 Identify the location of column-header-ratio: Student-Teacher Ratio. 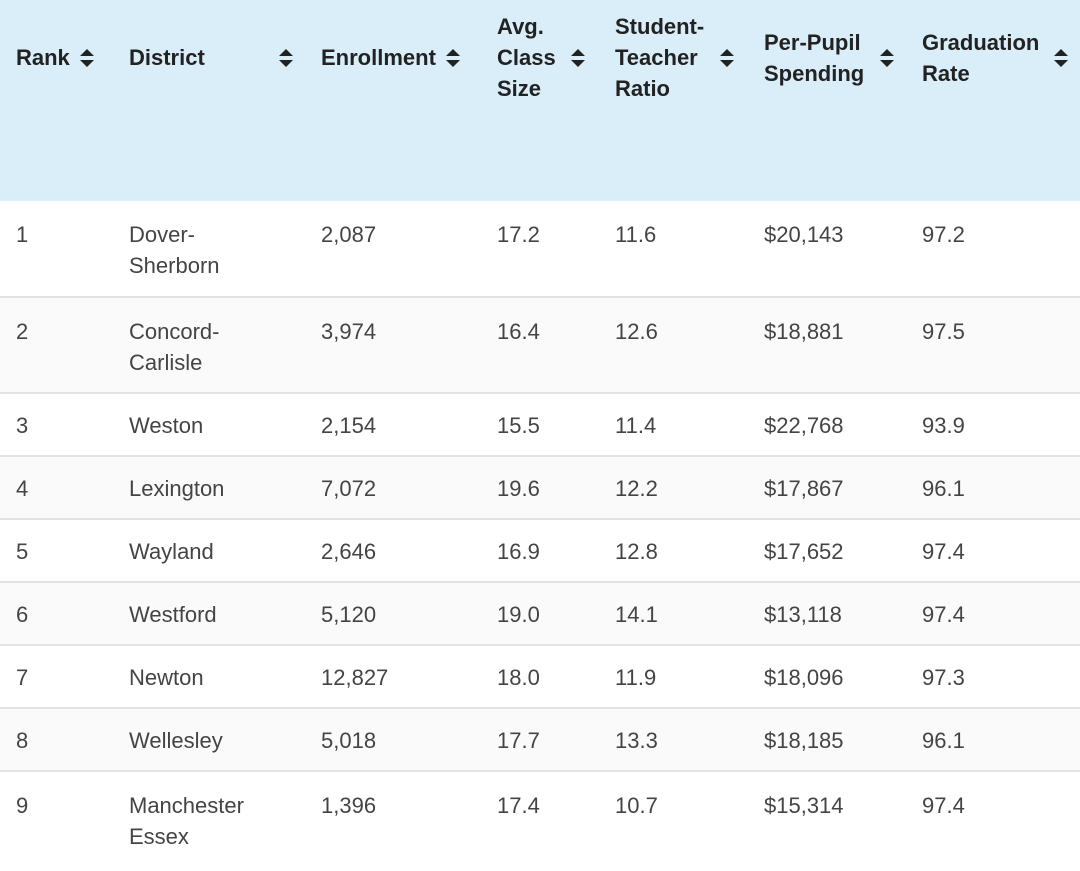
(673, 100).